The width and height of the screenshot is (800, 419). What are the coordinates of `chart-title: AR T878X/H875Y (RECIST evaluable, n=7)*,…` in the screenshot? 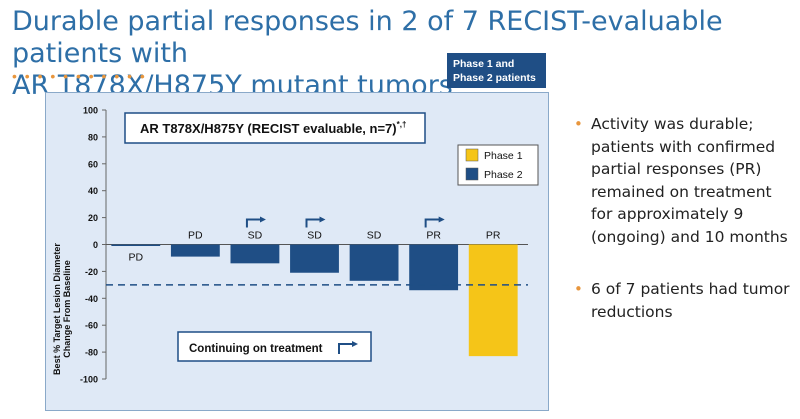 It's located at (273, 128).